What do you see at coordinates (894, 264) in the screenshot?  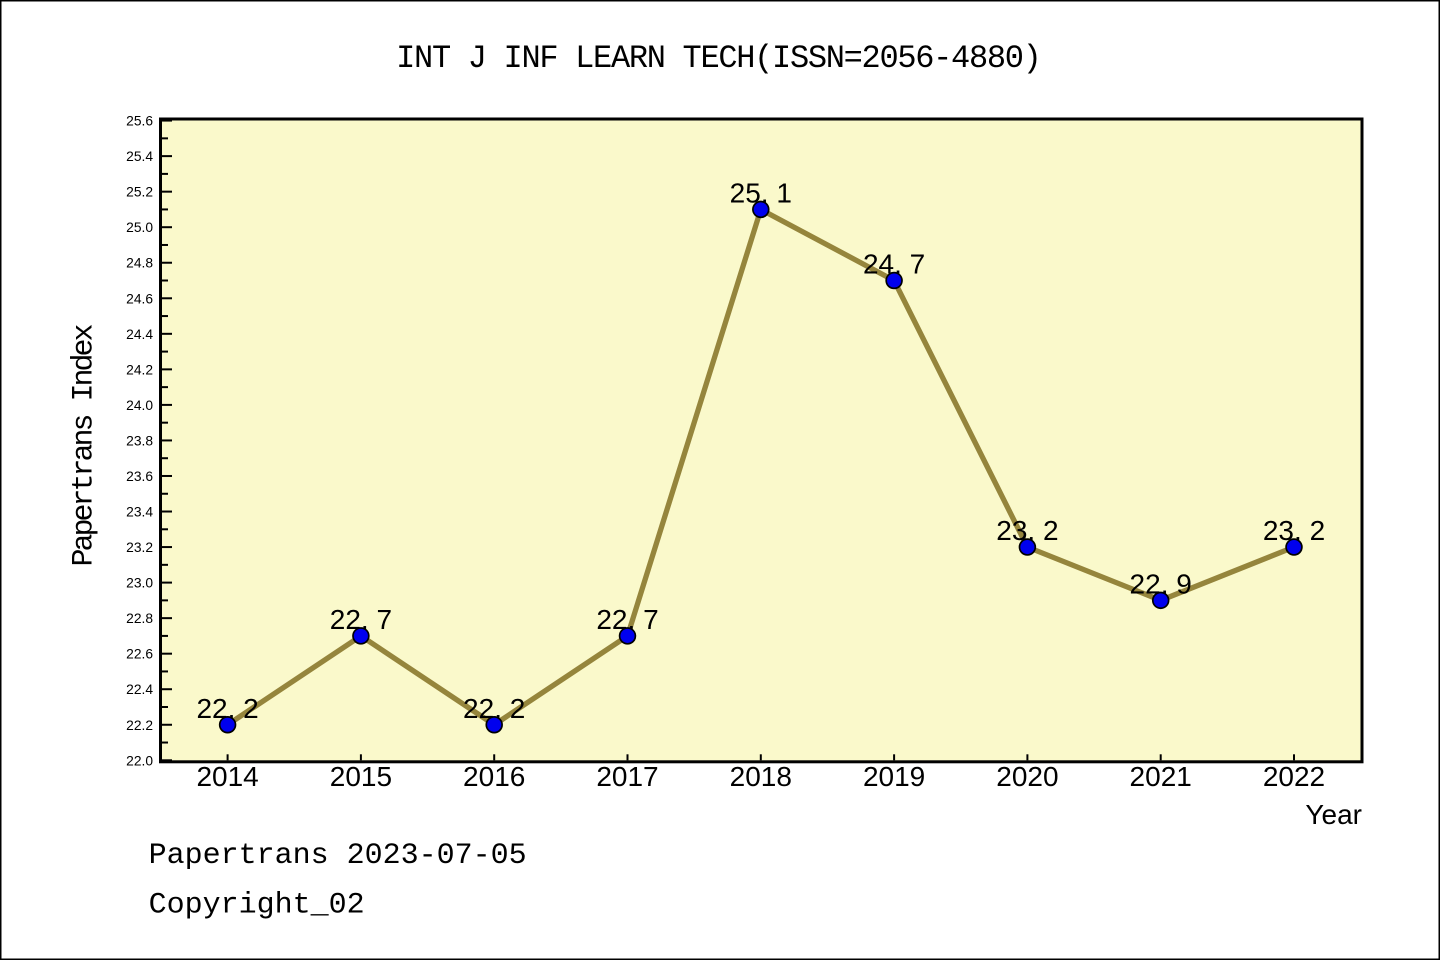 I see `svg-text: 24. 7` at bounding box center [894, 264].